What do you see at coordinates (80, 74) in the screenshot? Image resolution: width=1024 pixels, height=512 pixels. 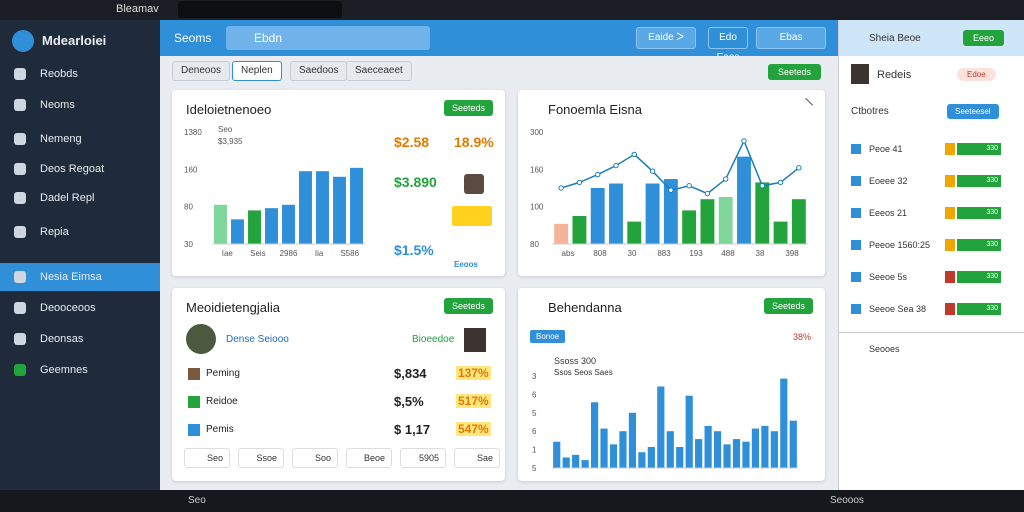 I see `nav-item: Reobds` at bounding box center [80, 74].